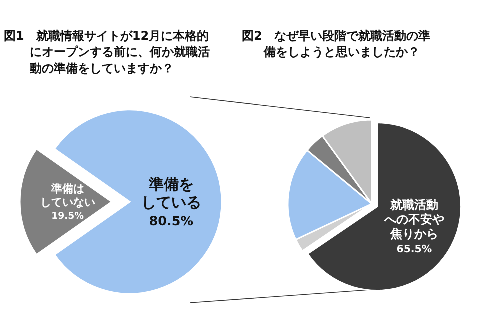  Describe the element at coordinates (414, 250) in the screenshot. I see `data-label: 65.5%` at that location.